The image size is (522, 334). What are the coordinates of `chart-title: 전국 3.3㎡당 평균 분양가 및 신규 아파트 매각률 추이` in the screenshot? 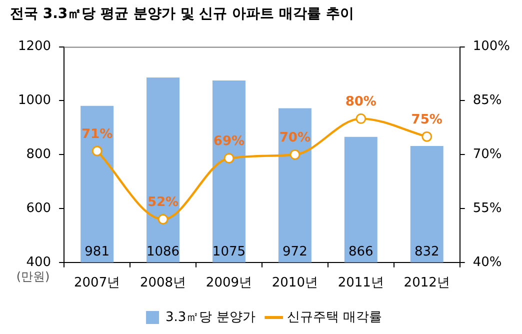 It's located at (182, 14).